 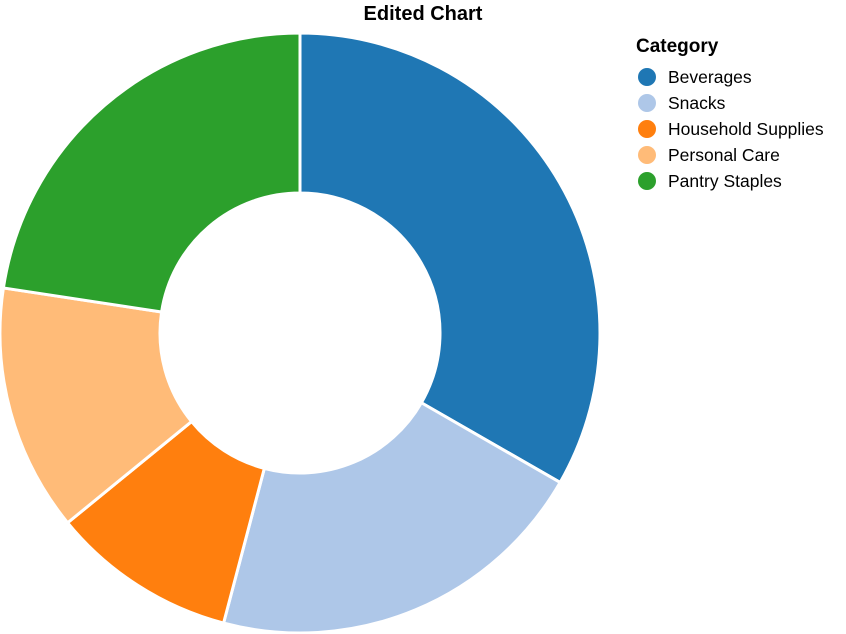 I want to click on legend-label-personal-care: Personal Care, so click(x=724, y=155).